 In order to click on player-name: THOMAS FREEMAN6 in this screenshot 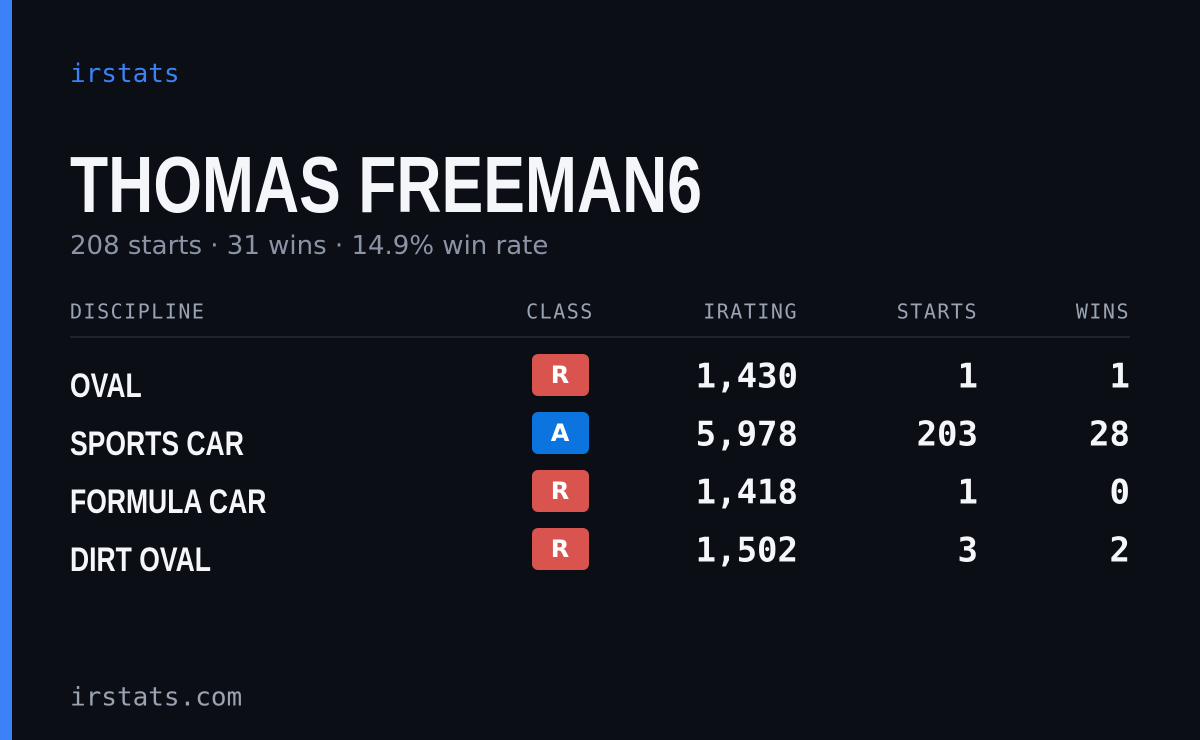, I will do `click(386, 184)`.